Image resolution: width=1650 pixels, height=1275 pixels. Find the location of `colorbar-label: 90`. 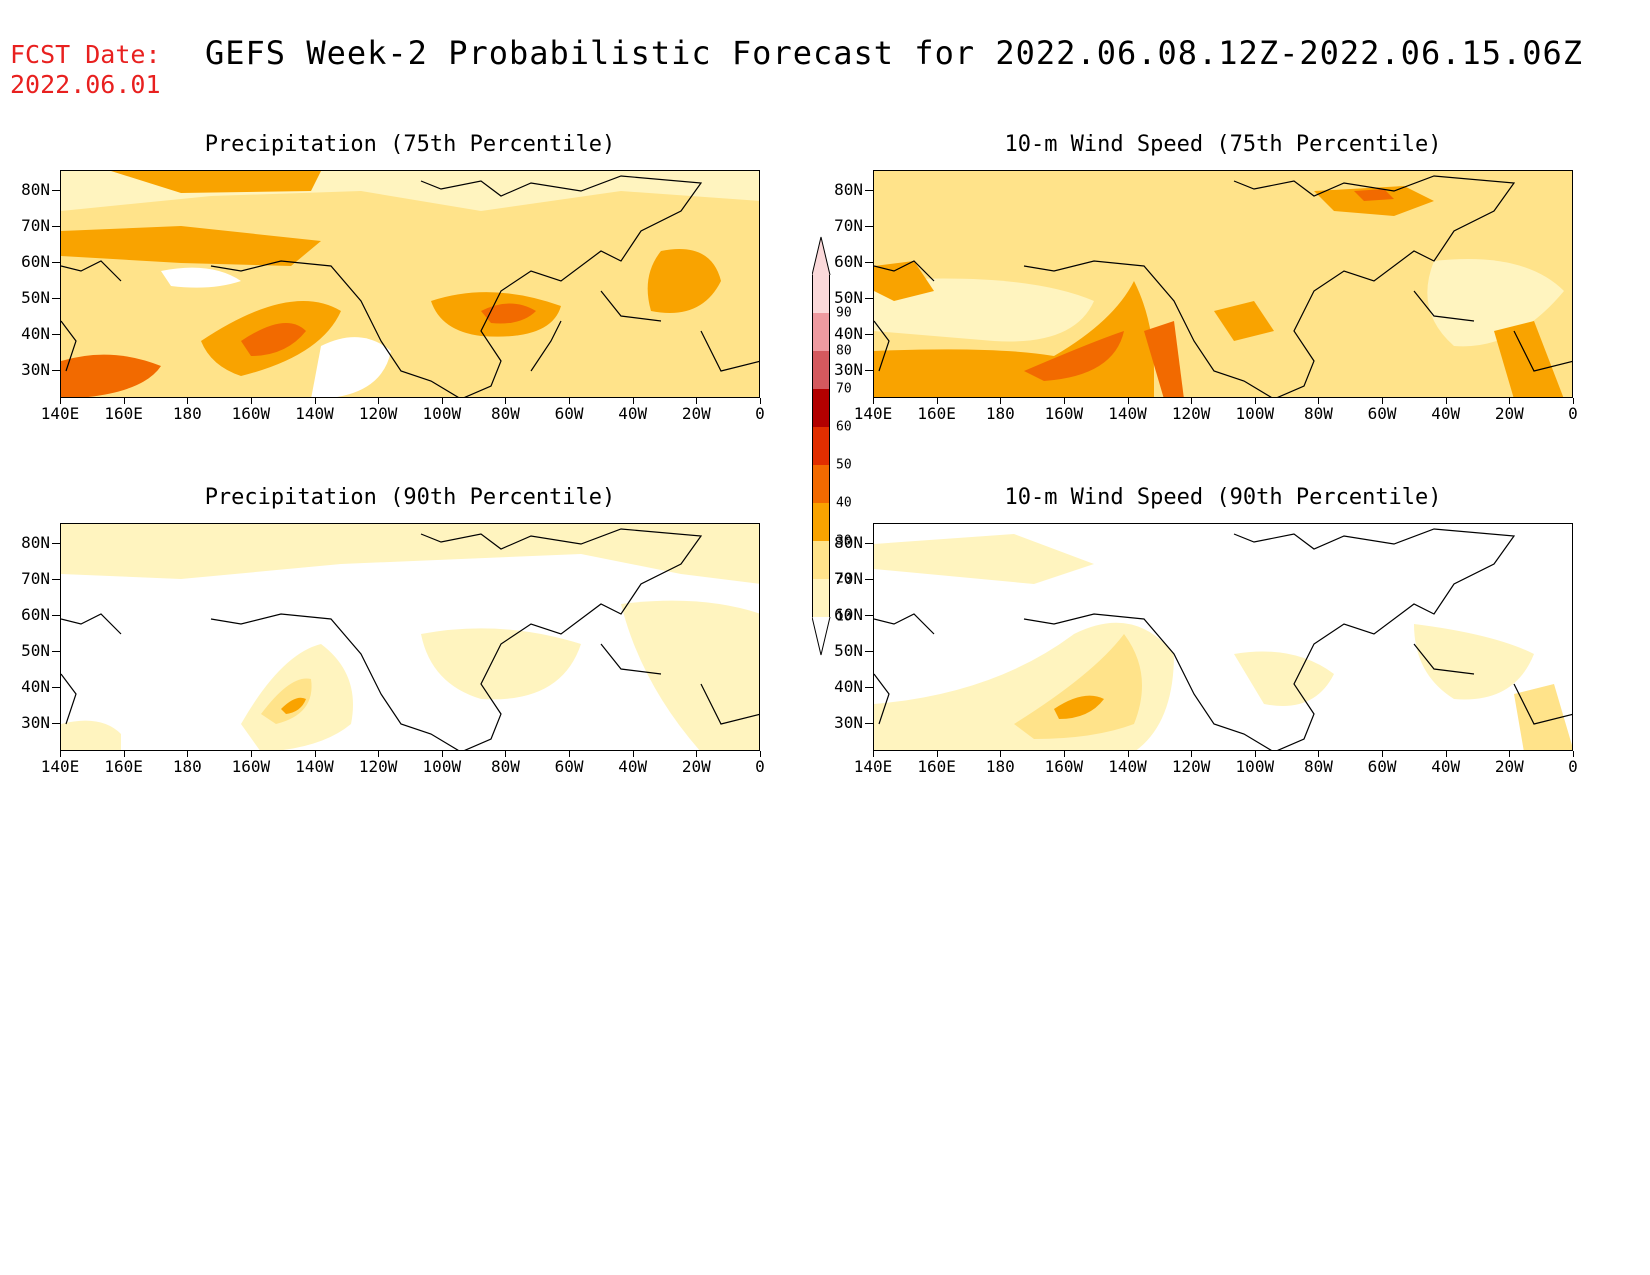

colorbar-label: 90 is located at coordinates (844, 313).